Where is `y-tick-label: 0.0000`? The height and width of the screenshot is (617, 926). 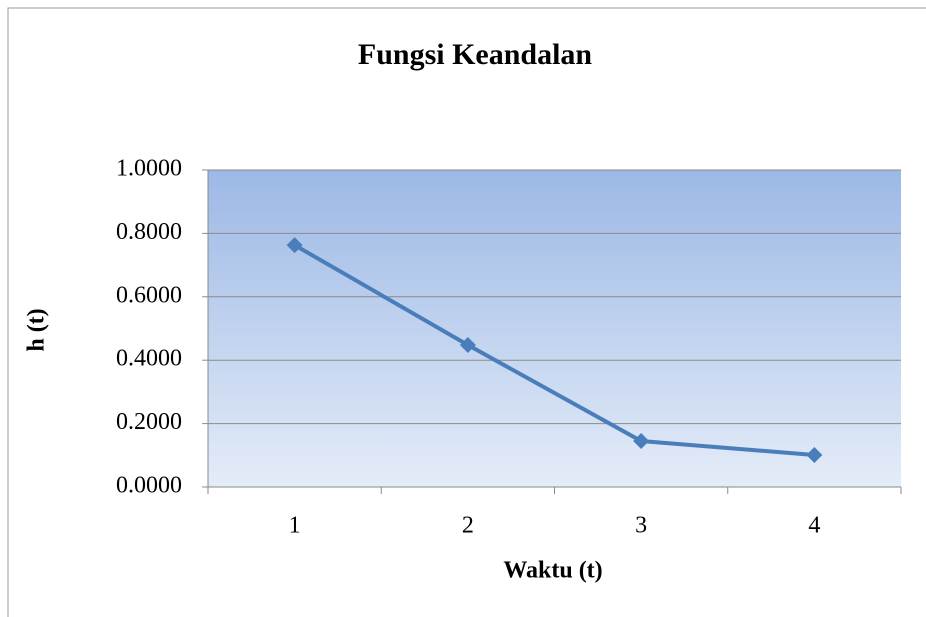
y-tick-label: 0.0000 is located at coordinates (149, 486).